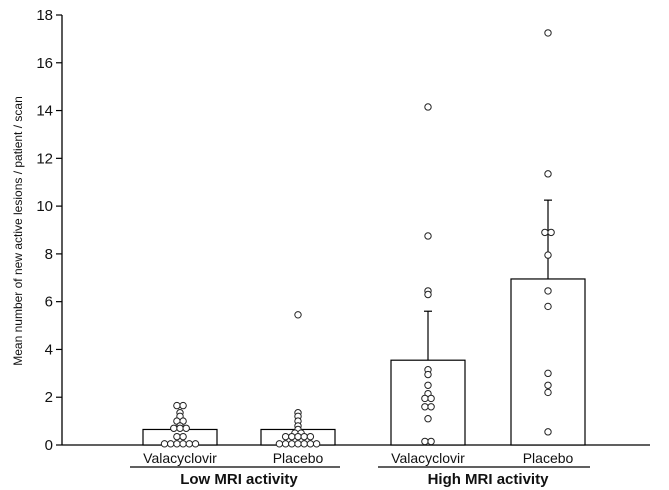 The width and height of the screenshot is (669, 490). Describe the element at coordinates (44, 111) in the screenshot. I see `y-tick-label: 14` at that location.